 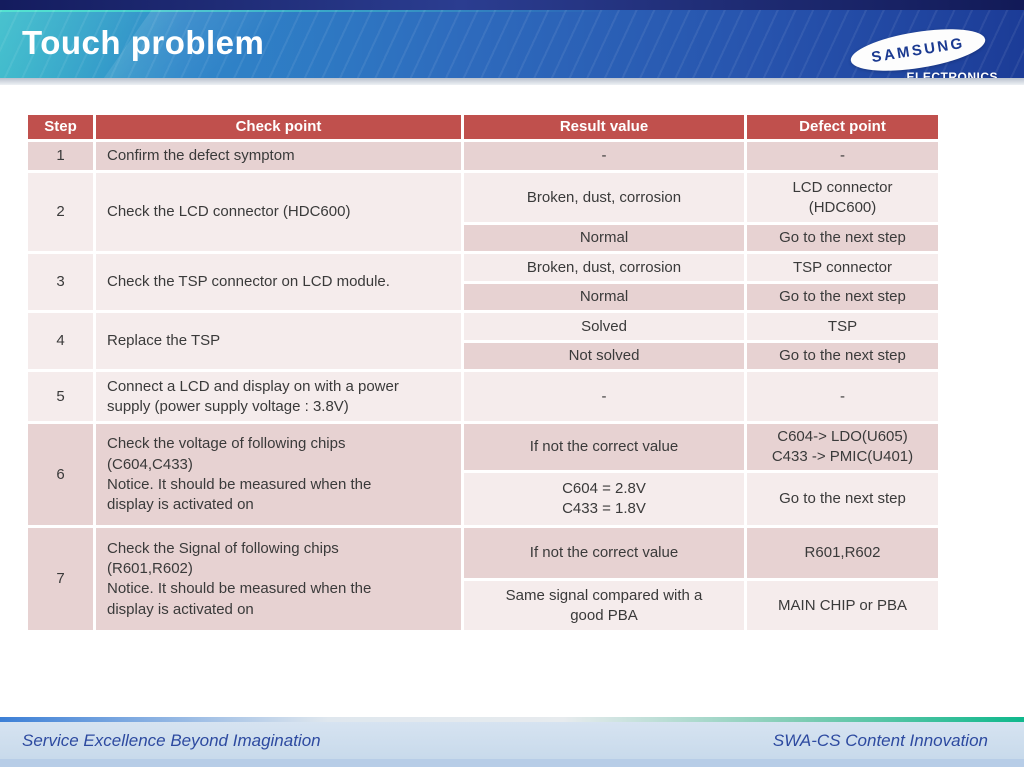 What do you see at coordinates (604, 327) in the screenshot?
I see `result-cell: Solved` at bounding box center [604, 327].